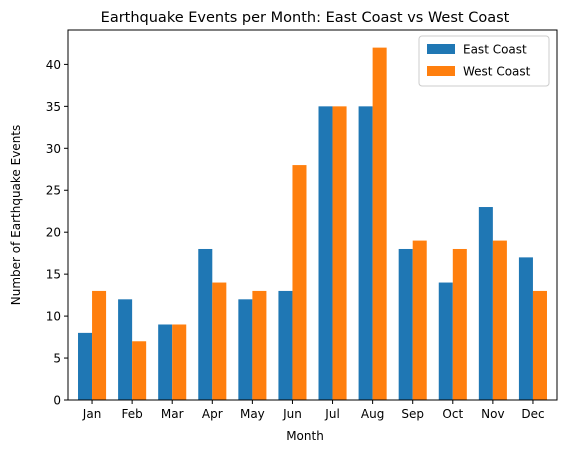 This screenshot has height=453, width=563. What do you see at coordinates (205, 324) in the screenshot?
I see `bar-east-coast-apr` at bounding box center [205, 324].